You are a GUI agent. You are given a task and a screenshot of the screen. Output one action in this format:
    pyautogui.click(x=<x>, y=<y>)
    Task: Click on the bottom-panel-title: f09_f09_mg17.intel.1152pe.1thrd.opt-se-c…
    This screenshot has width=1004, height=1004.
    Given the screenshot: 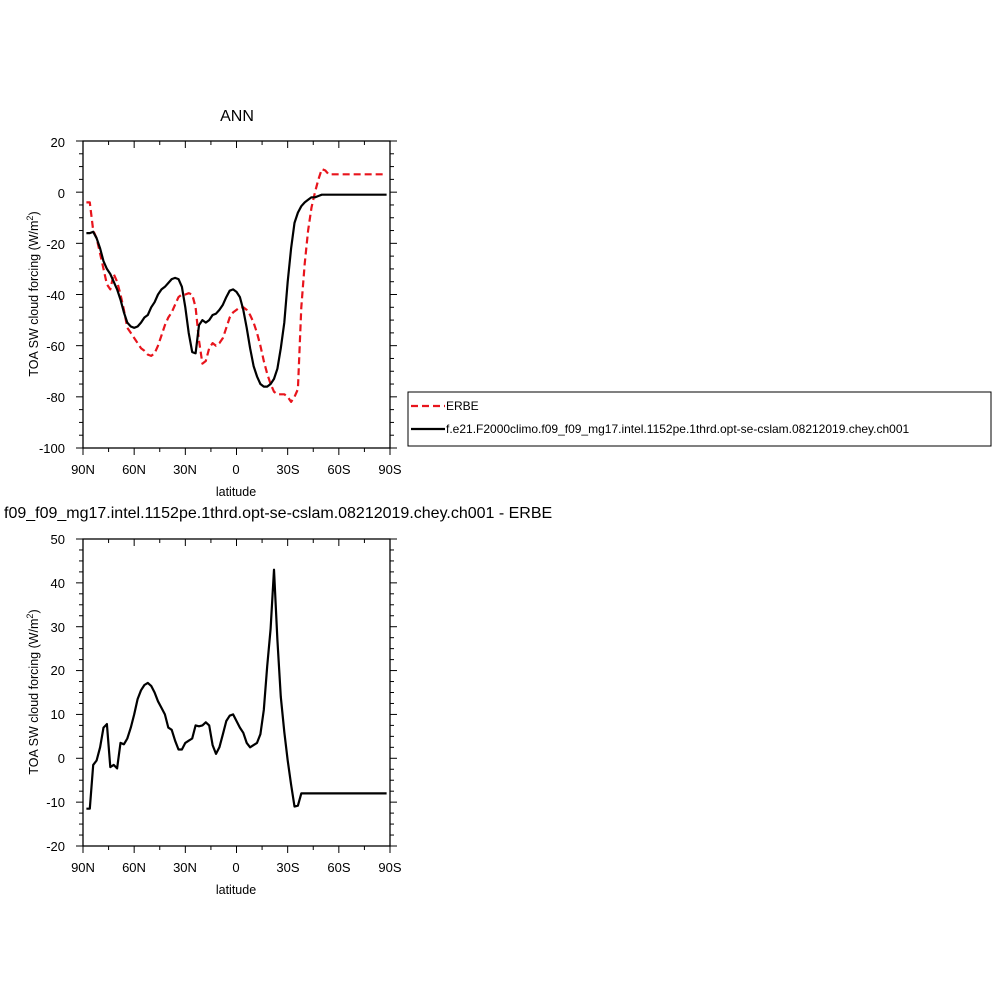 What is the action you would take?
    pyautogui.click(x=278, y=513)
    